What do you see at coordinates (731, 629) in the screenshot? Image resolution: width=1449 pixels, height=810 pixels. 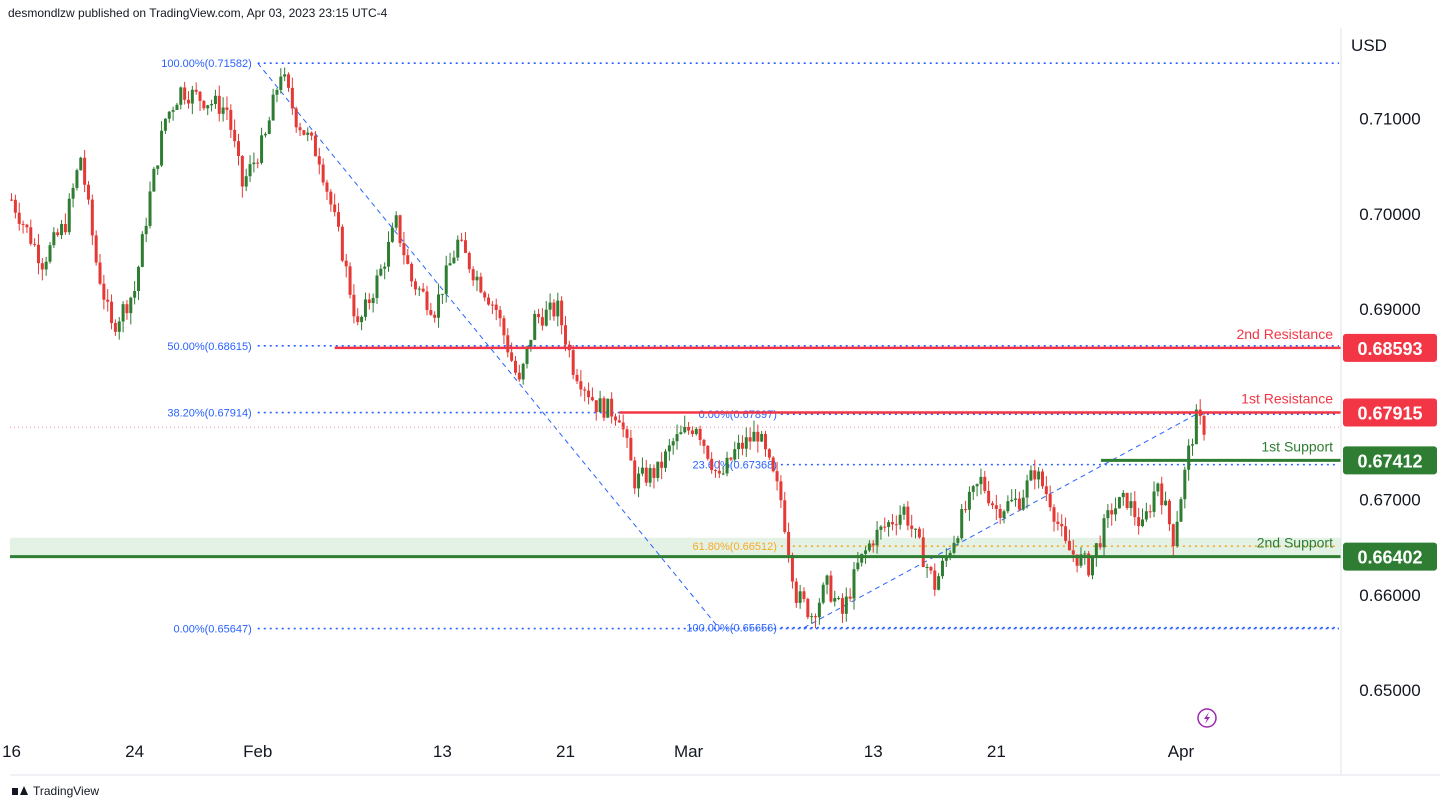 I see `fib2-level-label: 100.00%(0.65656)` at bounding box center [731, 629].